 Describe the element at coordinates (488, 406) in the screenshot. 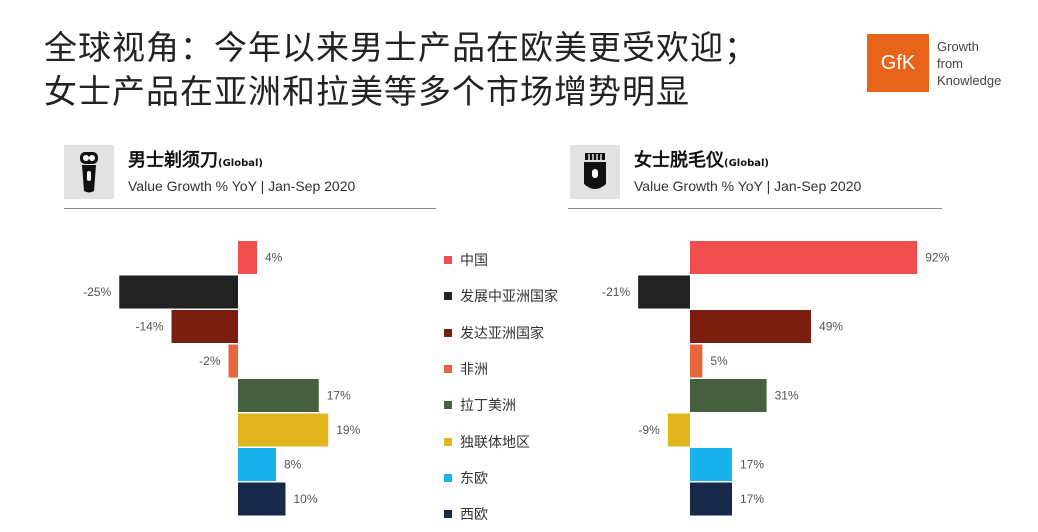

I see `legend-label: 拉丁美洲` at that location.